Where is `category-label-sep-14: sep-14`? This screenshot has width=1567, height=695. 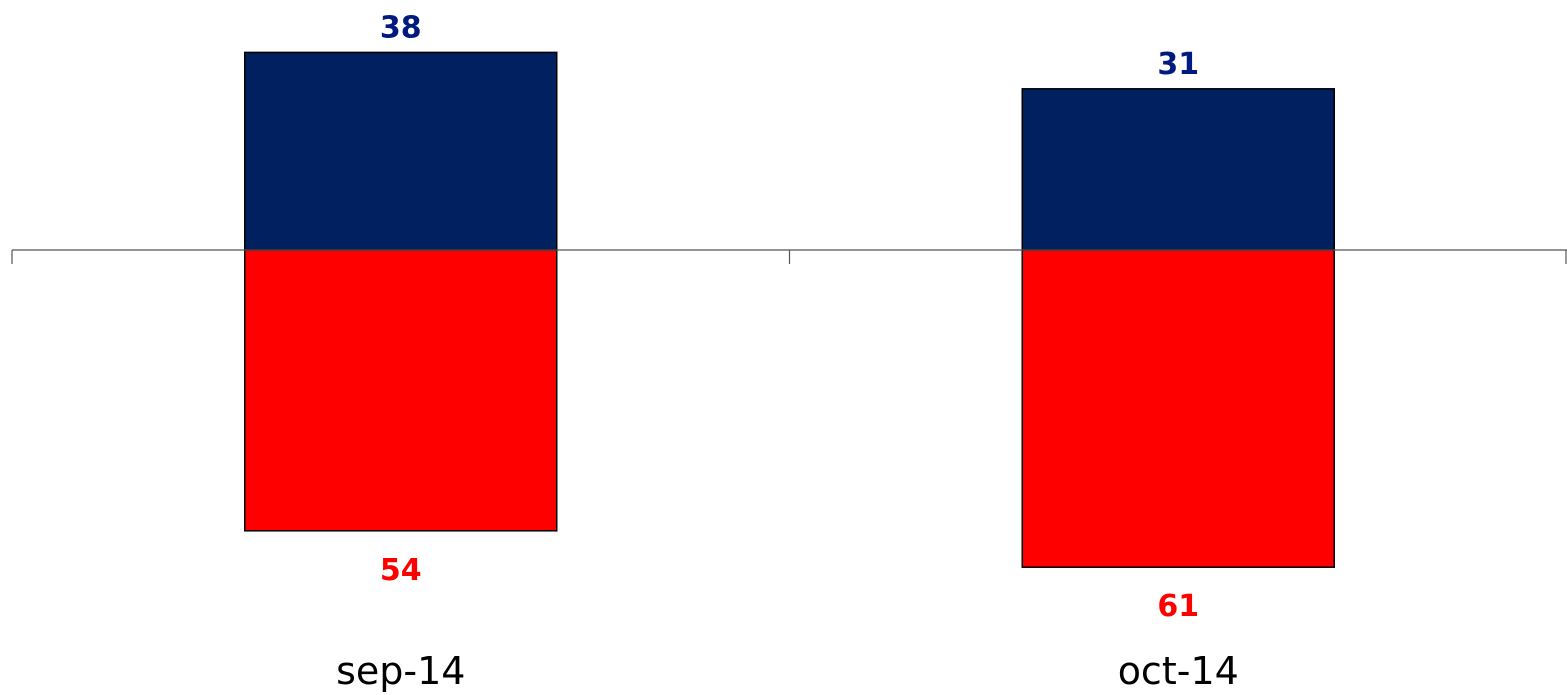 category-label-sep-14: sep-14 is located at coordinates (400, 671).